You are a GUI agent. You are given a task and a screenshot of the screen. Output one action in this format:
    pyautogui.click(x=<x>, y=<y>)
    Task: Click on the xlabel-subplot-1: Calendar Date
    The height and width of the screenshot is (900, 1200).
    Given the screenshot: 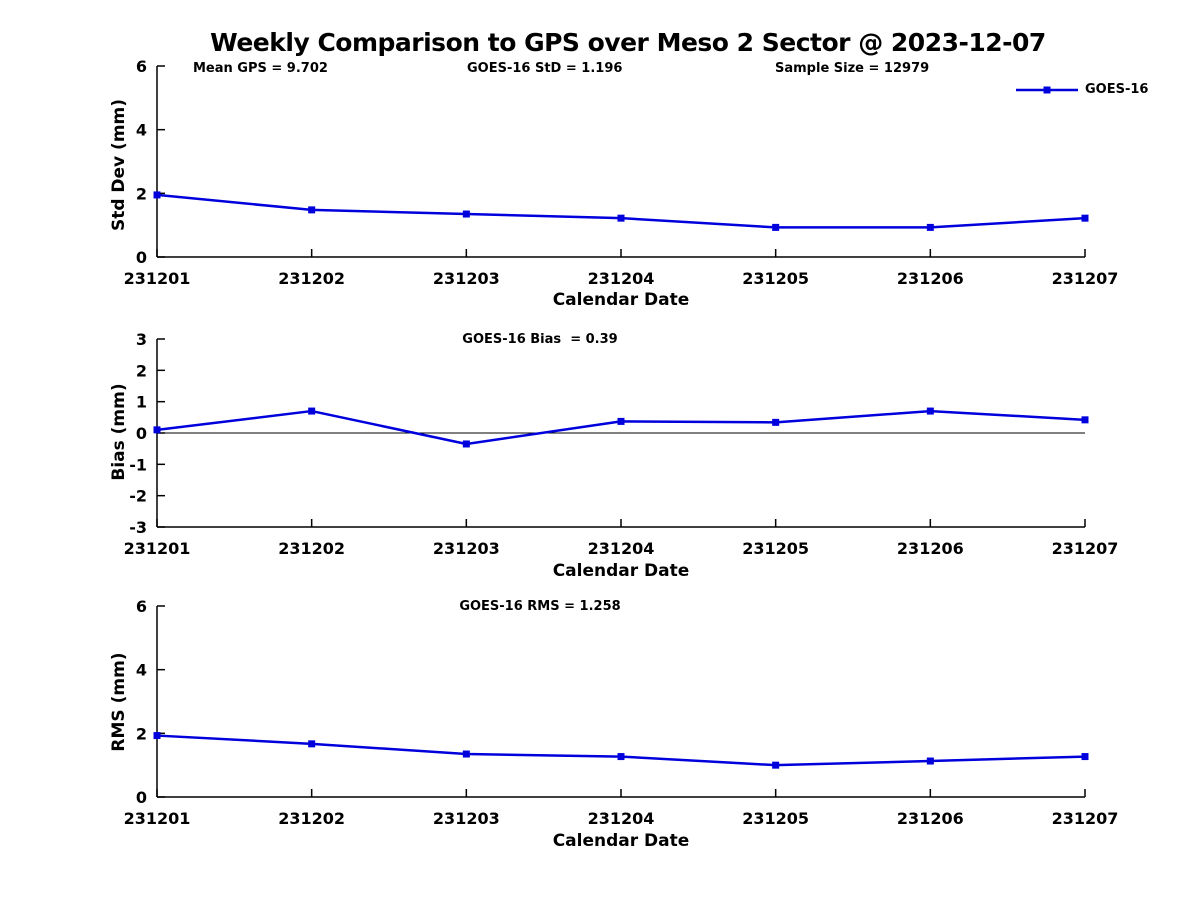 What is the action you would take?
    pyautogui.click(x=621, y=300)
    